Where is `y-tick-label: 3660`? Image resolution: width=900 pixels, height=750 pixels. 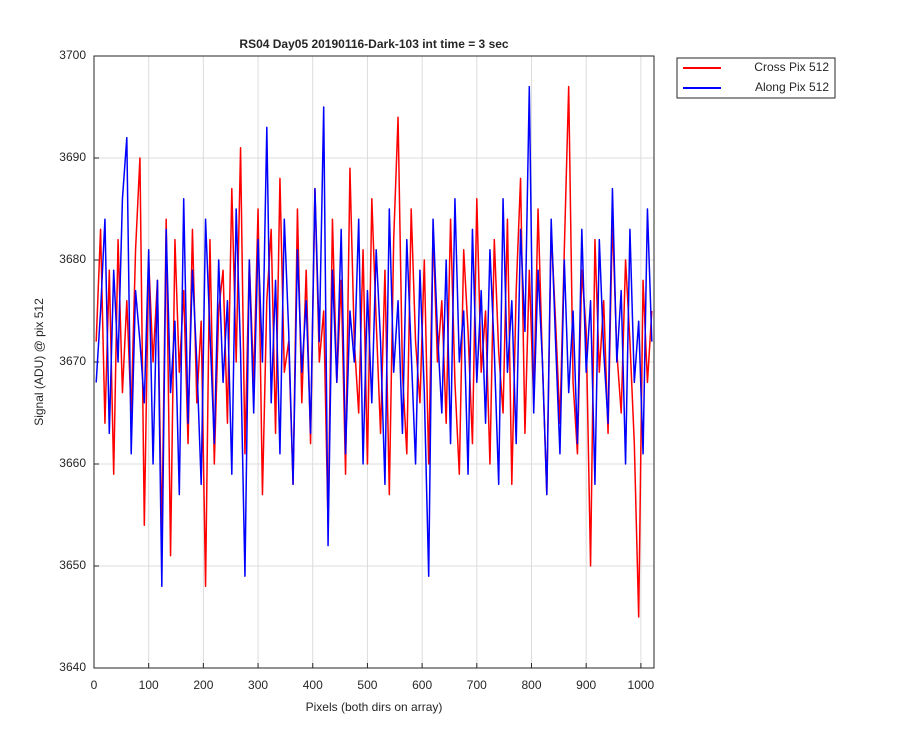 y-tick-label: 3660 is located at coordinates (72, 463).